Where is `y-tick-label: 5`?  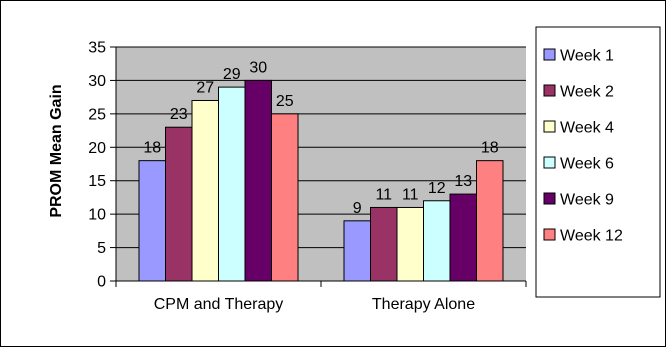 y-tick-label: 5 is located at coordinates (101, 248).